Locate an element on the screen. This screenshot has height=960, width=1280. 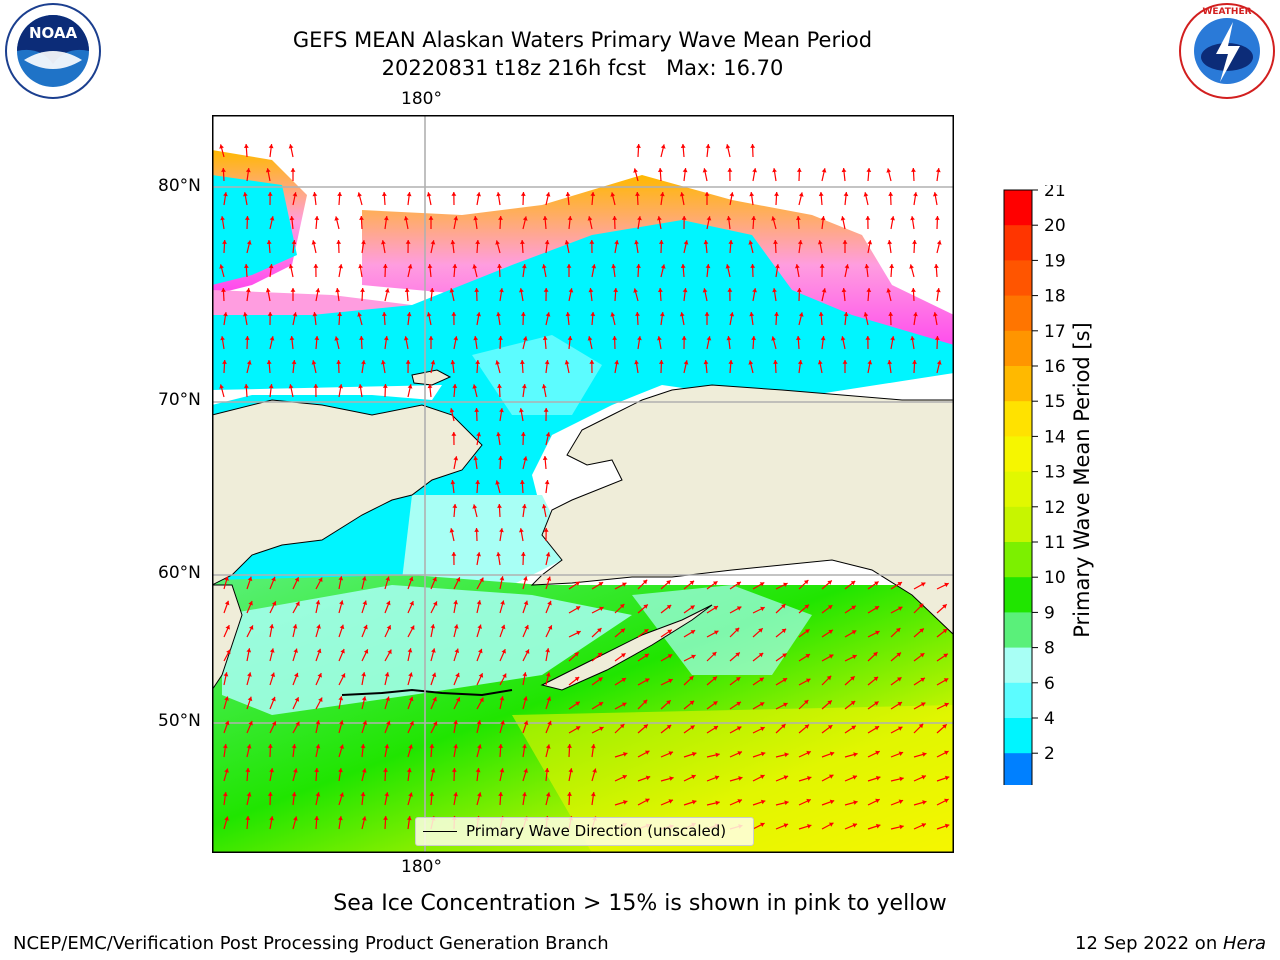
colorbar-bands is located at coordinates (1018, 502).